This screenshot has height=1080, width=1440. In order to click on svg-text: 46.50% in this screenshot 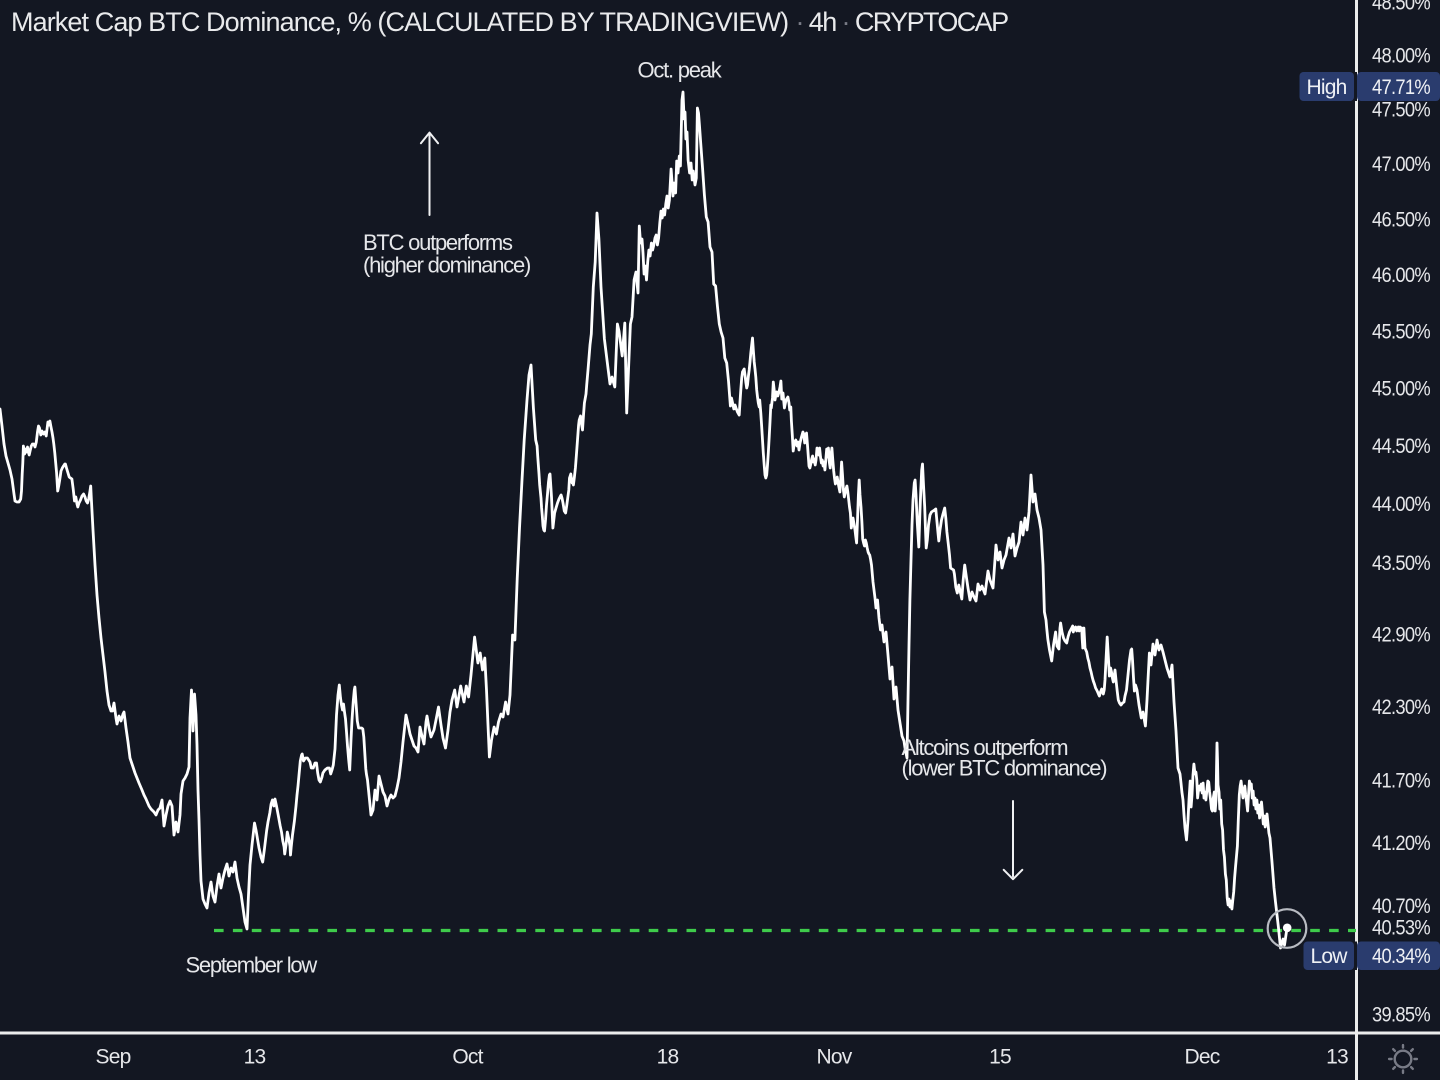, I will do `click(1401, 219)`.